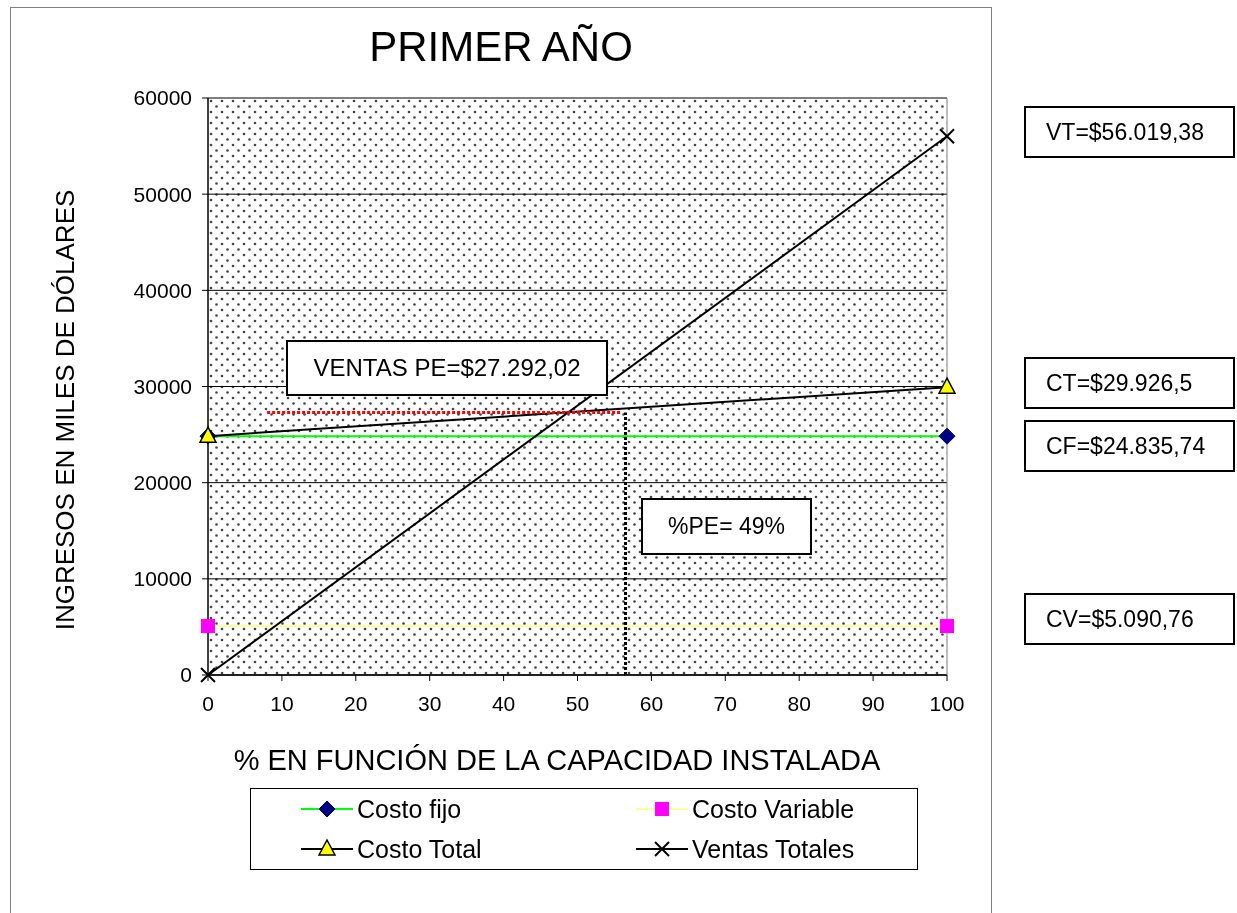 The image size is (1237, 913). I want to click on callout-box: CF=$24.835,74, so click(1129, 446).